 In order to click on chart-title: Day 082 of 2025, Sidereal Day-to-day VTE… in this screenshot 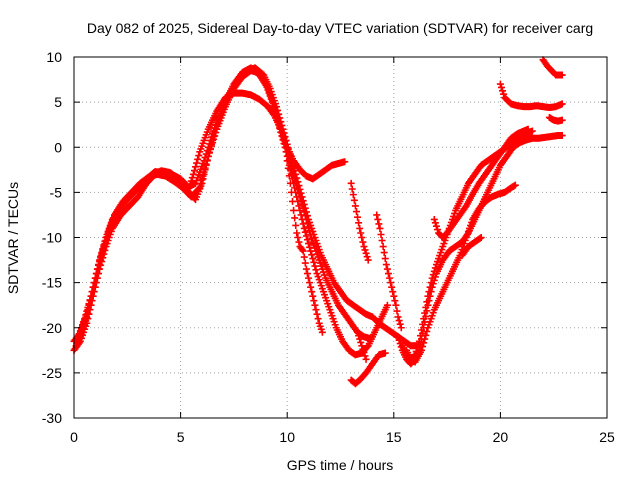, I will do `click(340, 28)`.